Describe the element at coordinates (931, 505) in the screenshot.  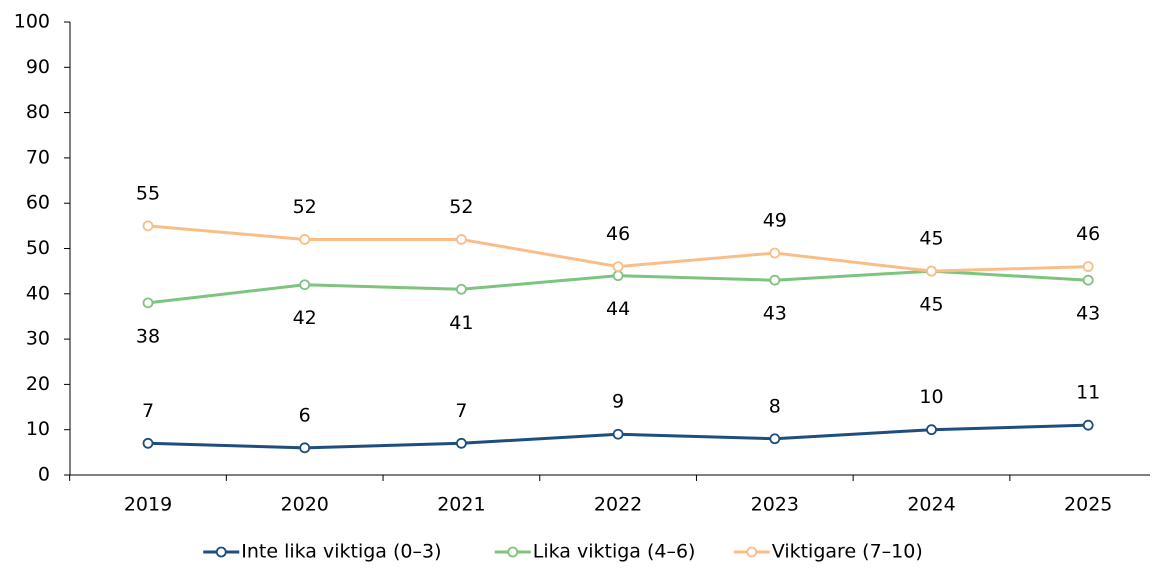
I see `x-tick-label: 2024` at that location.